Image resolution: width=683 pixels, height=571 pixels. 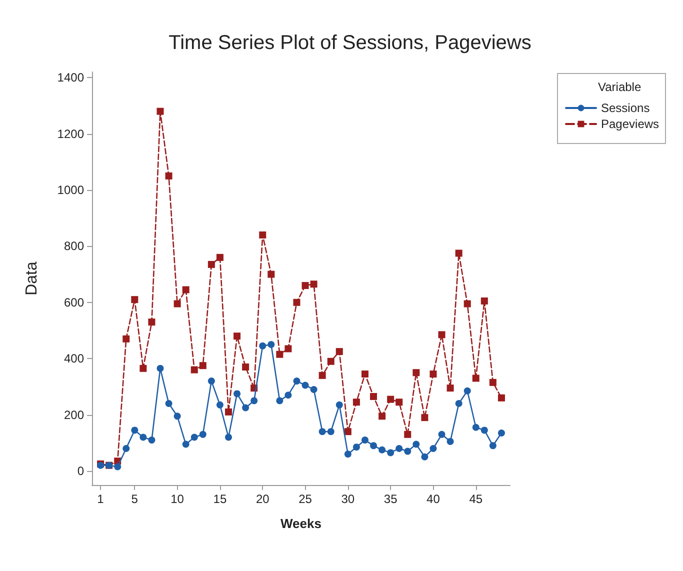 I want to click on x-tick-label: 1, so click(x=100, y=499).